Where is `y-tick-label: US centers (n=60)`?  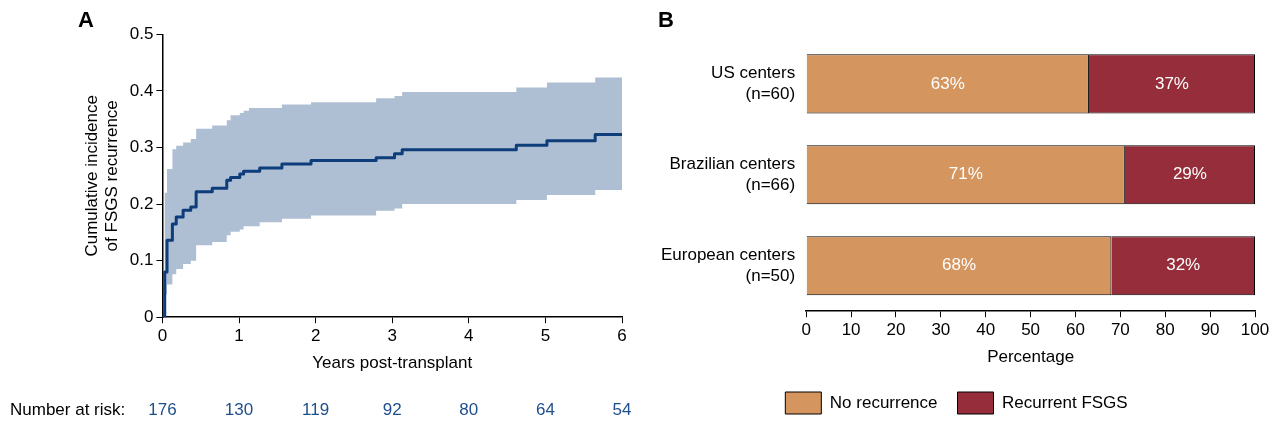 y-tick-label: US centers (n=60) is located at coordinates (753, 83).